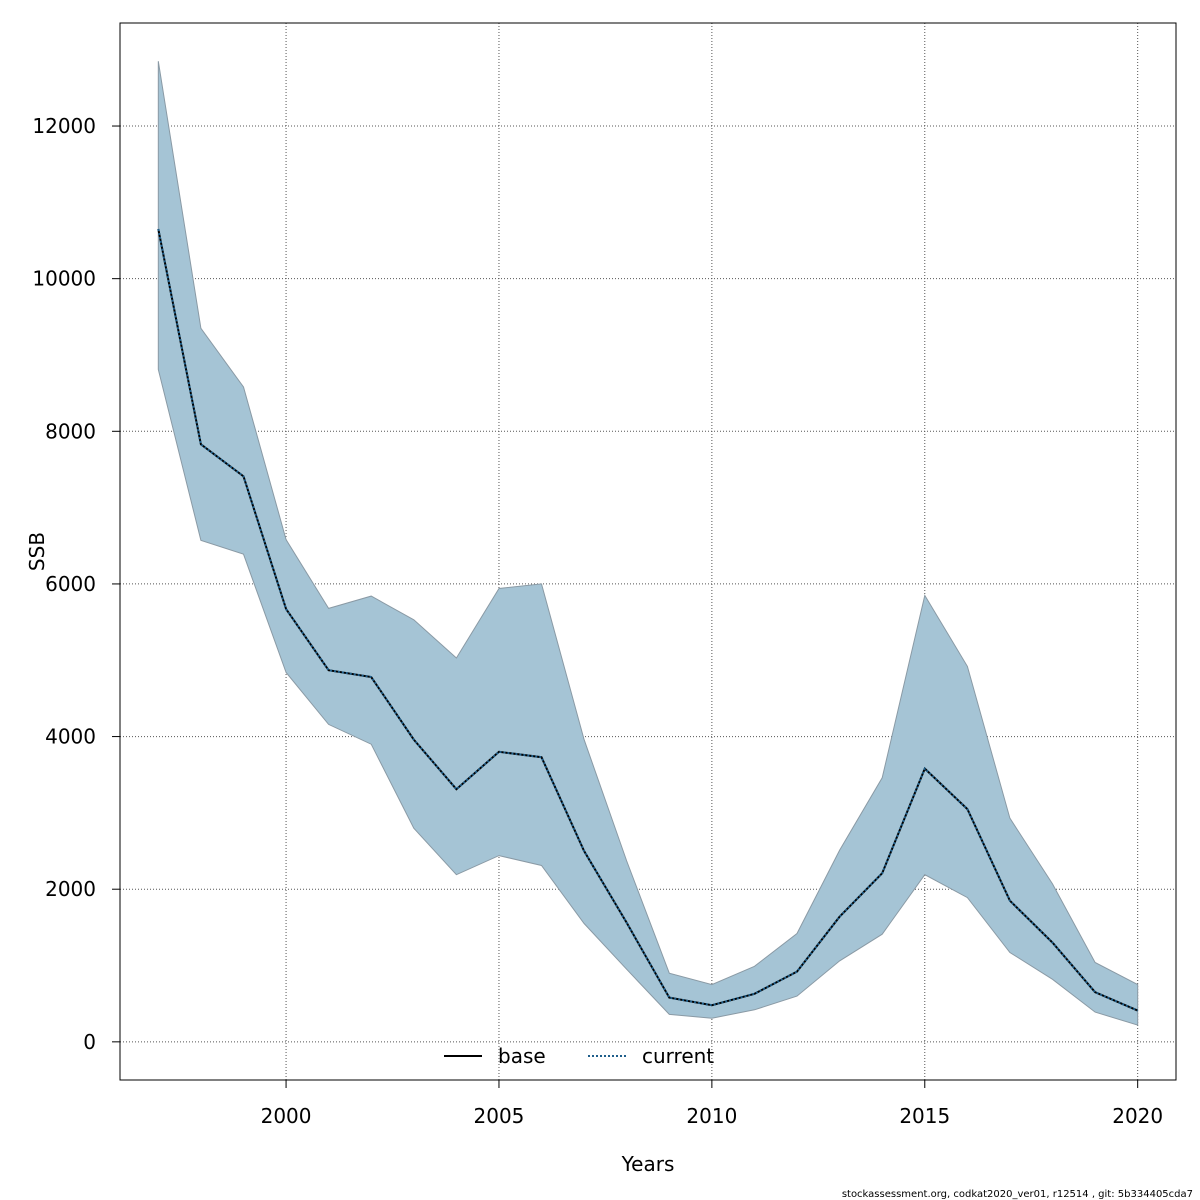 The image size is (1200, 1200). I want to click on x-tick-label: 2020, so click(1137, 1116).